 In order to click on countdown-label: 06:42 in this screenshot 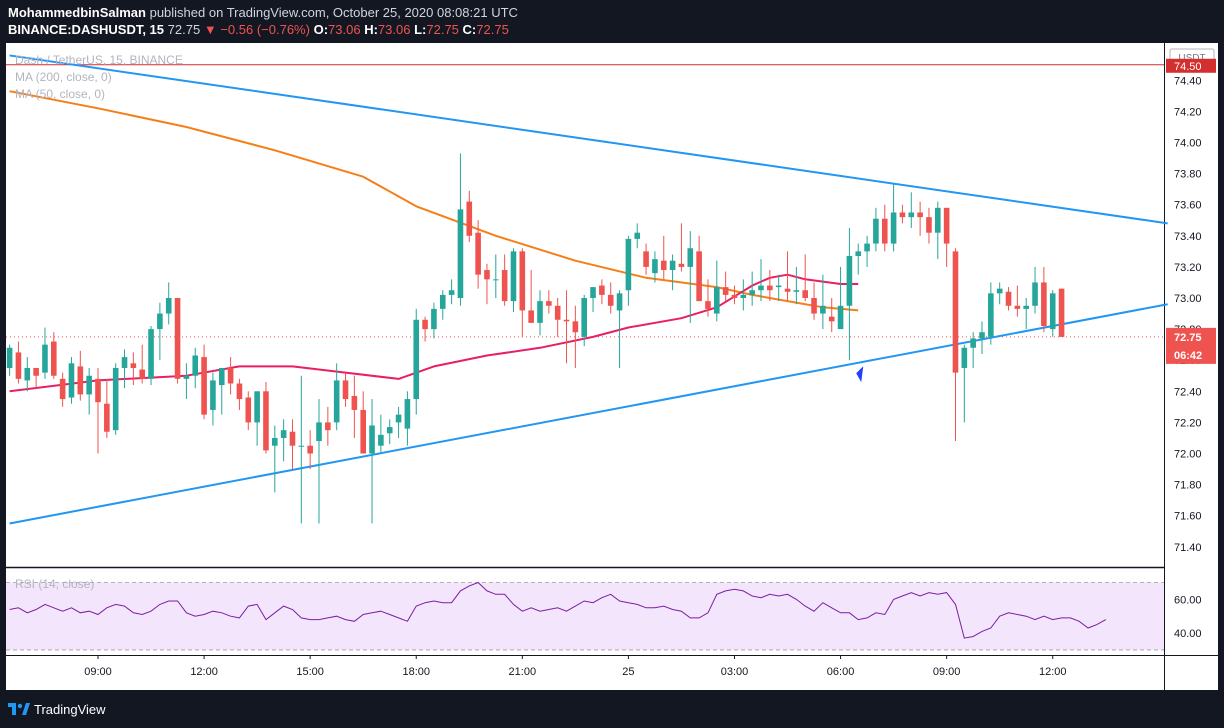, I will do `click(1188, 356)`.